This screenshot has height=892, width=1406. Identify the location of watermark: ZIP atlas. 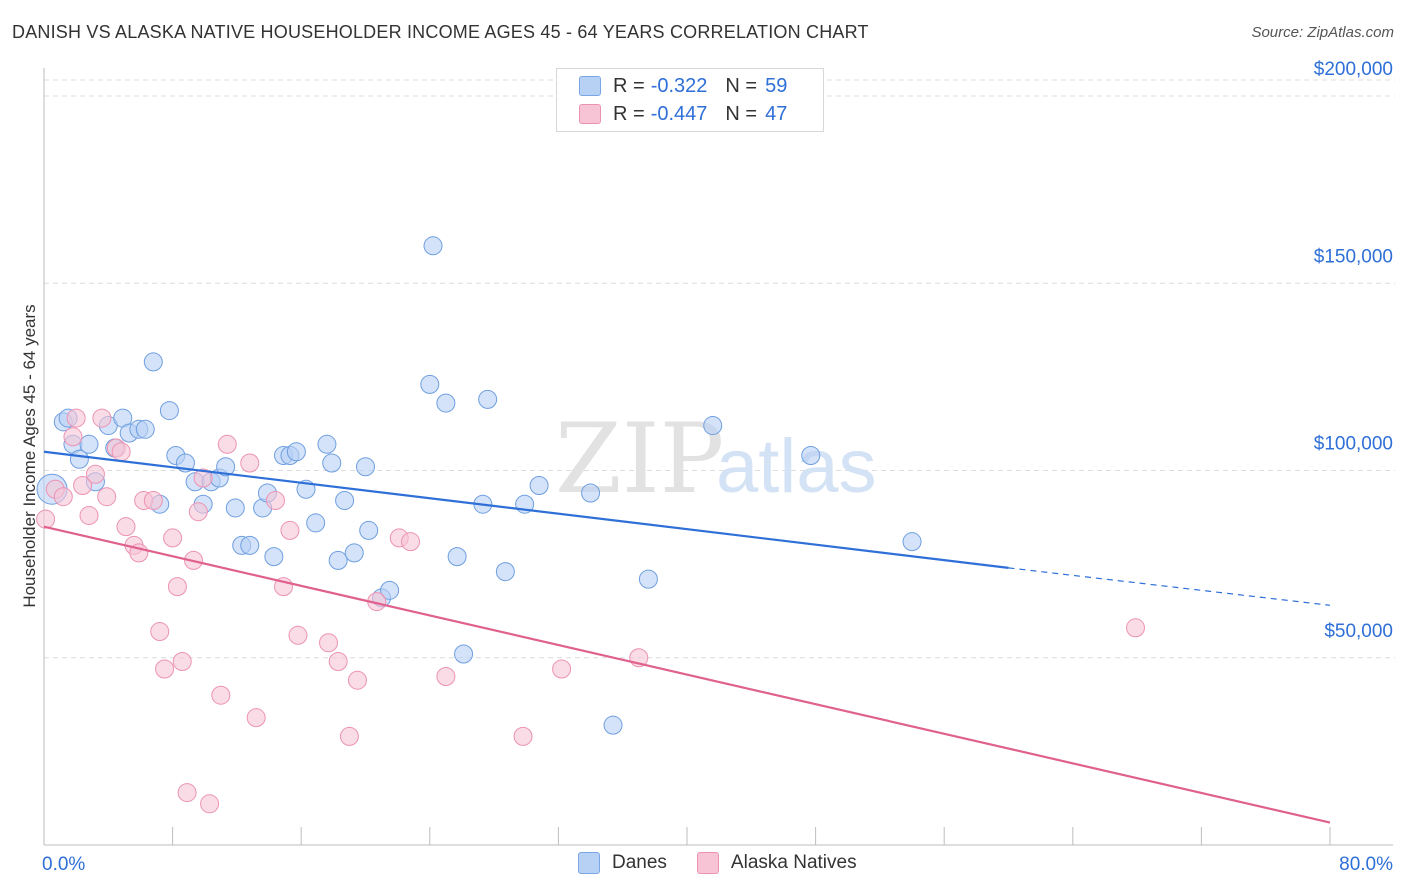
(716, 459).